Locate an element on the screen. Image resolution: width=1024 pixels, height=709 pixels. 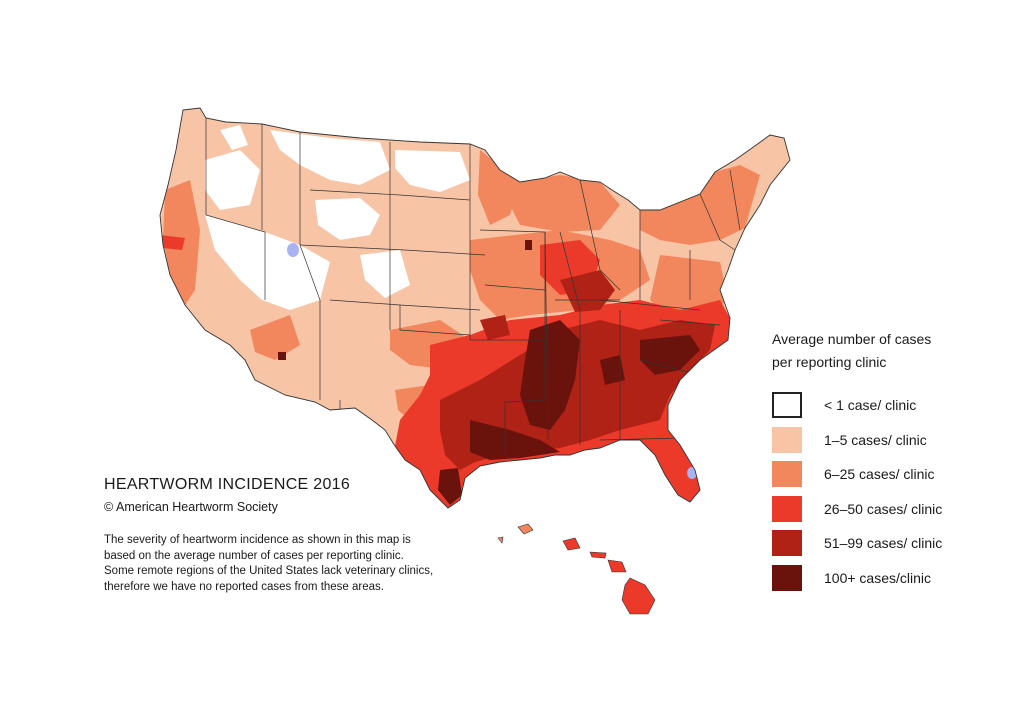
legend-item: 100+ cases/clinic is located at coordinates (892, 578).